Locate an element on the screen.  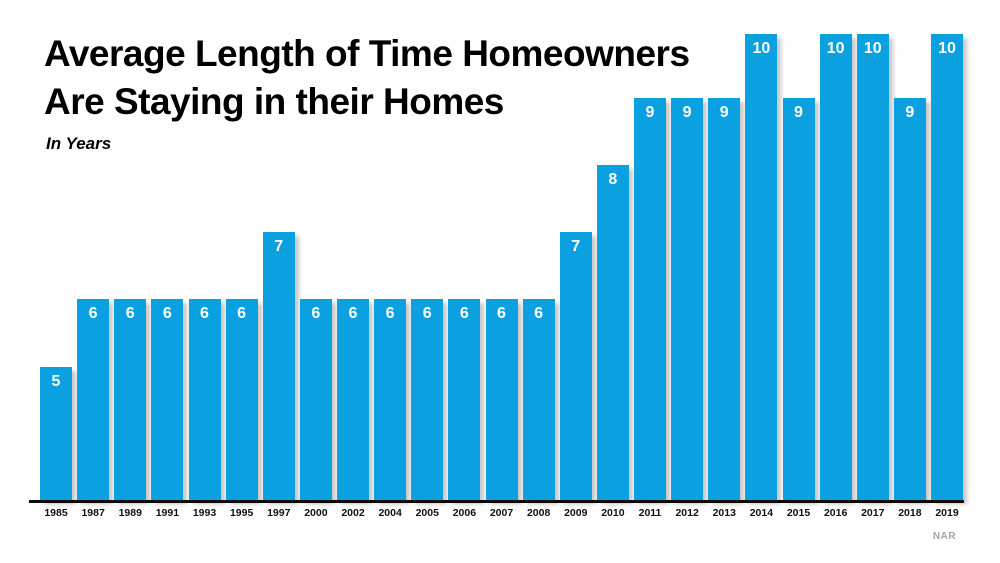
x-tick-label: 2007 is located at coordinates (501, 513).